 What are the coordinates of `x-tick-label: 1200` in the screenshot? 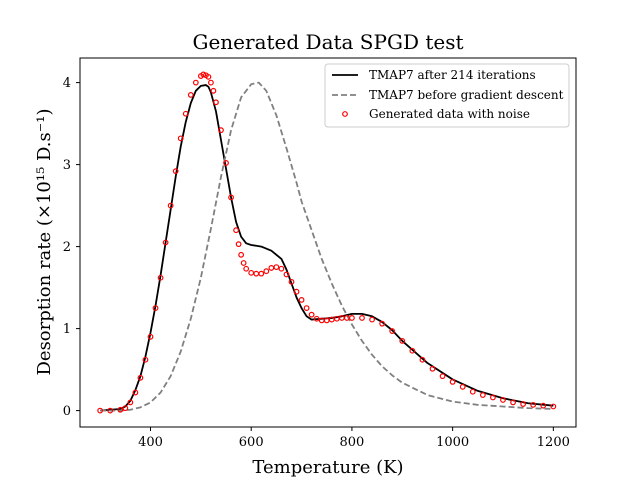 It's located at (553, 442).